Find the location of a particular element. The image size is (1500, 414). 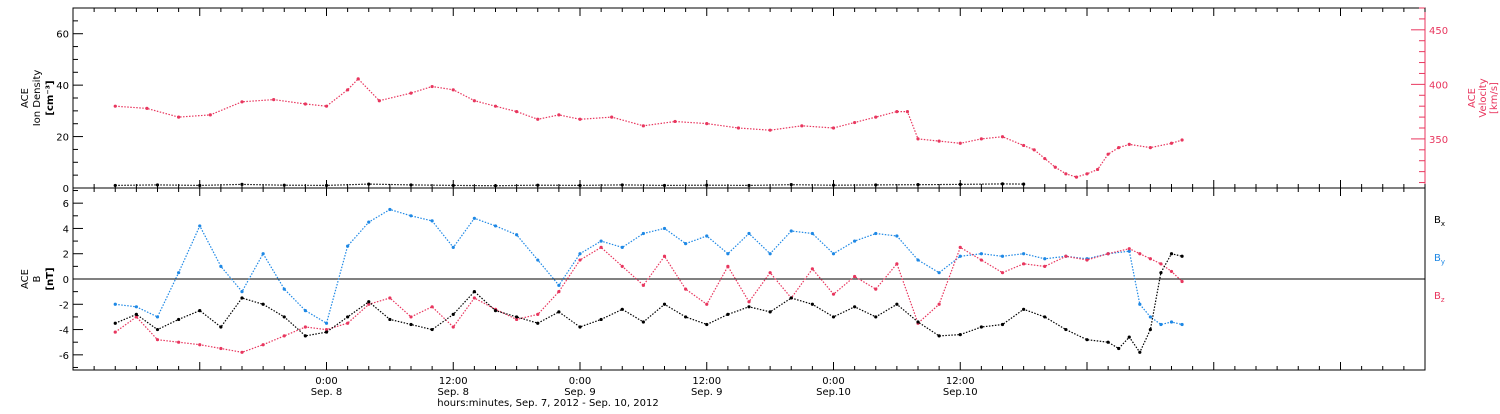

b-tick-label: 4 is located at coordinates (66, 229).